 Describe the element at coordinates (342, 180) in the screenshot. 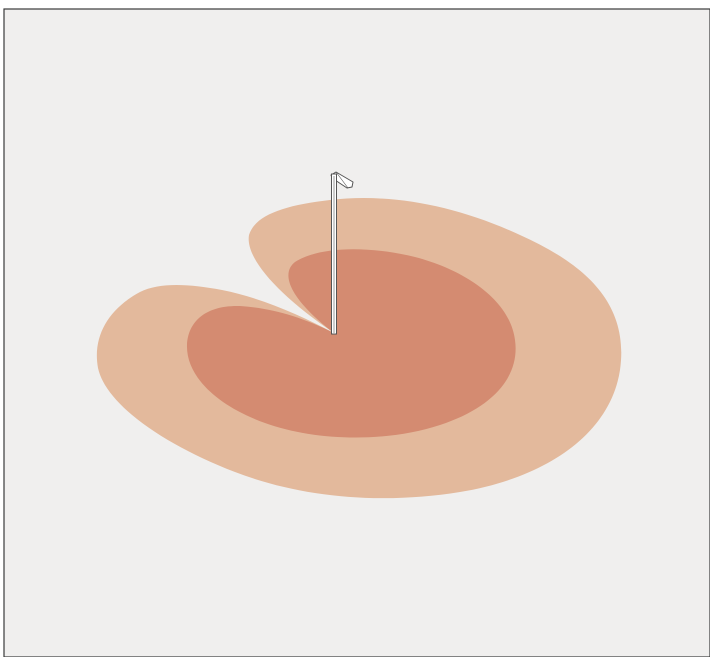

I see `pole-arm-edge` at that location.